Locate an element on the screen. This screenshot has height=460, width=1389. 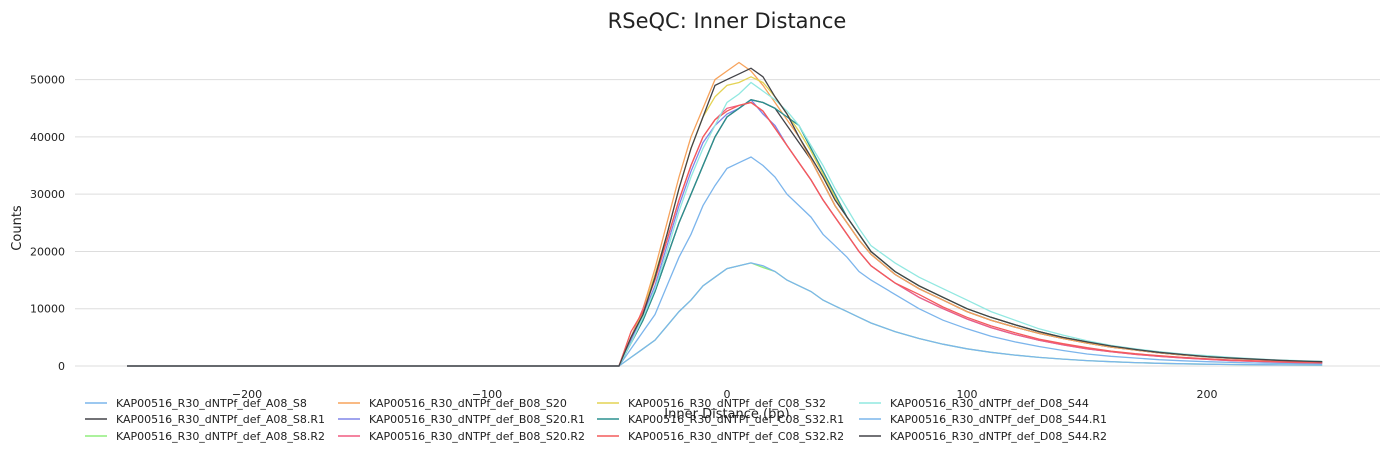
legend-item: KAP00516_R30_dNTPf_def_C08_S32.R2 is located at coordinates (720, 436).